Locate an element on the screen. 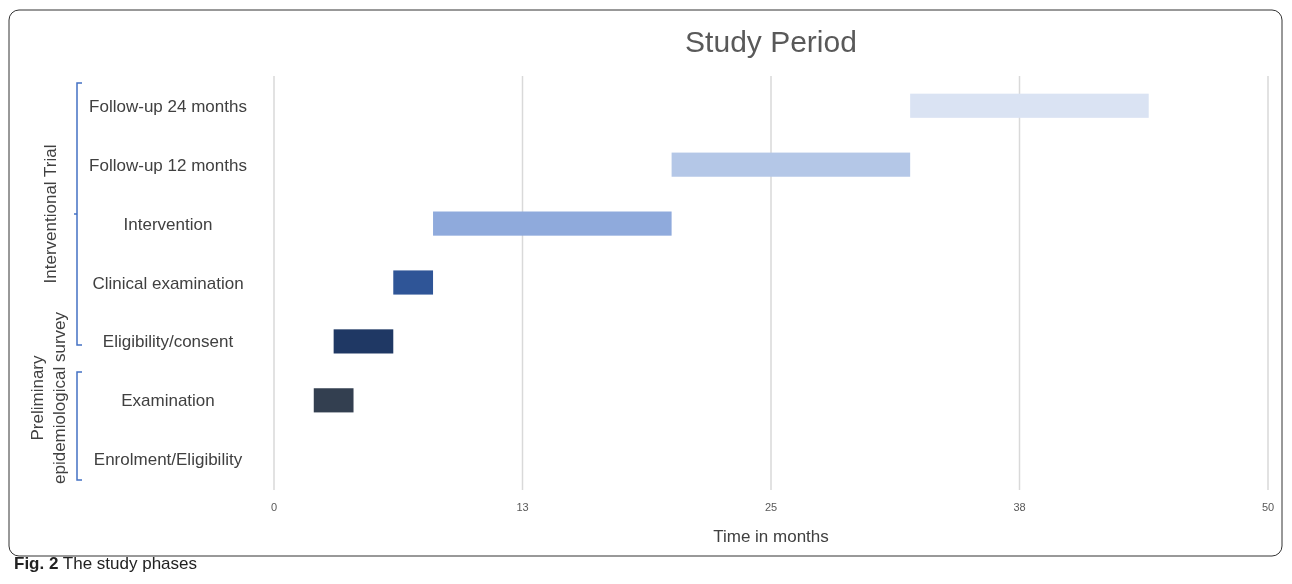 Image resolution: width=1292 pixels, height=584 pixels. y-tick-label: Examination is located at coordinates (168, 401).